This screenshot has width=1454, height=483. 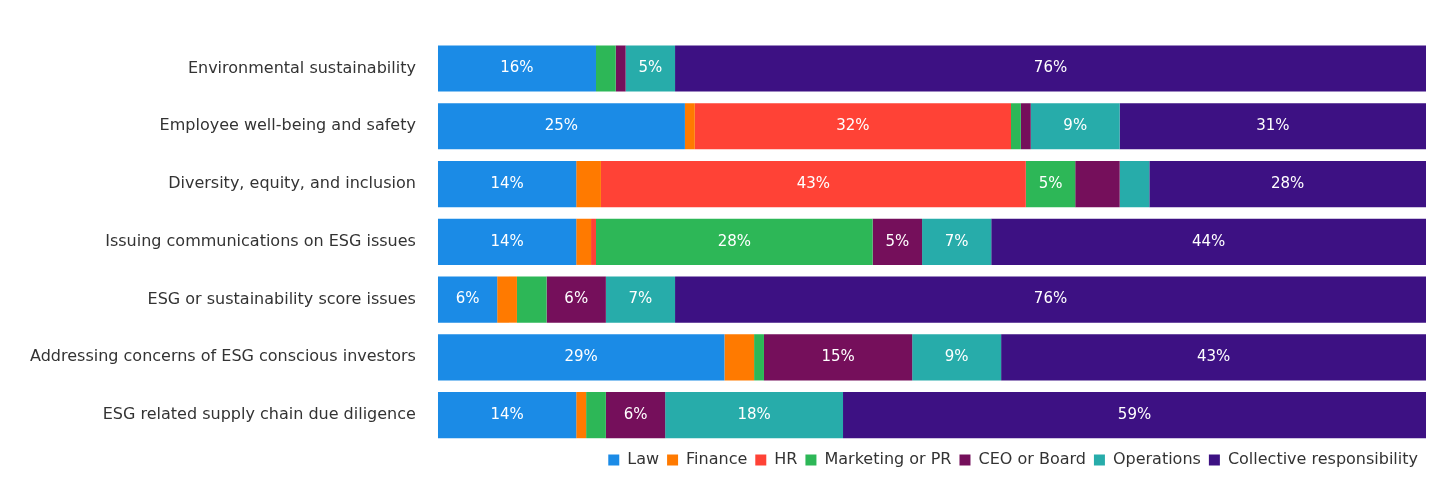 I want to click on data-label: 15%, so click(x=838, y=356).